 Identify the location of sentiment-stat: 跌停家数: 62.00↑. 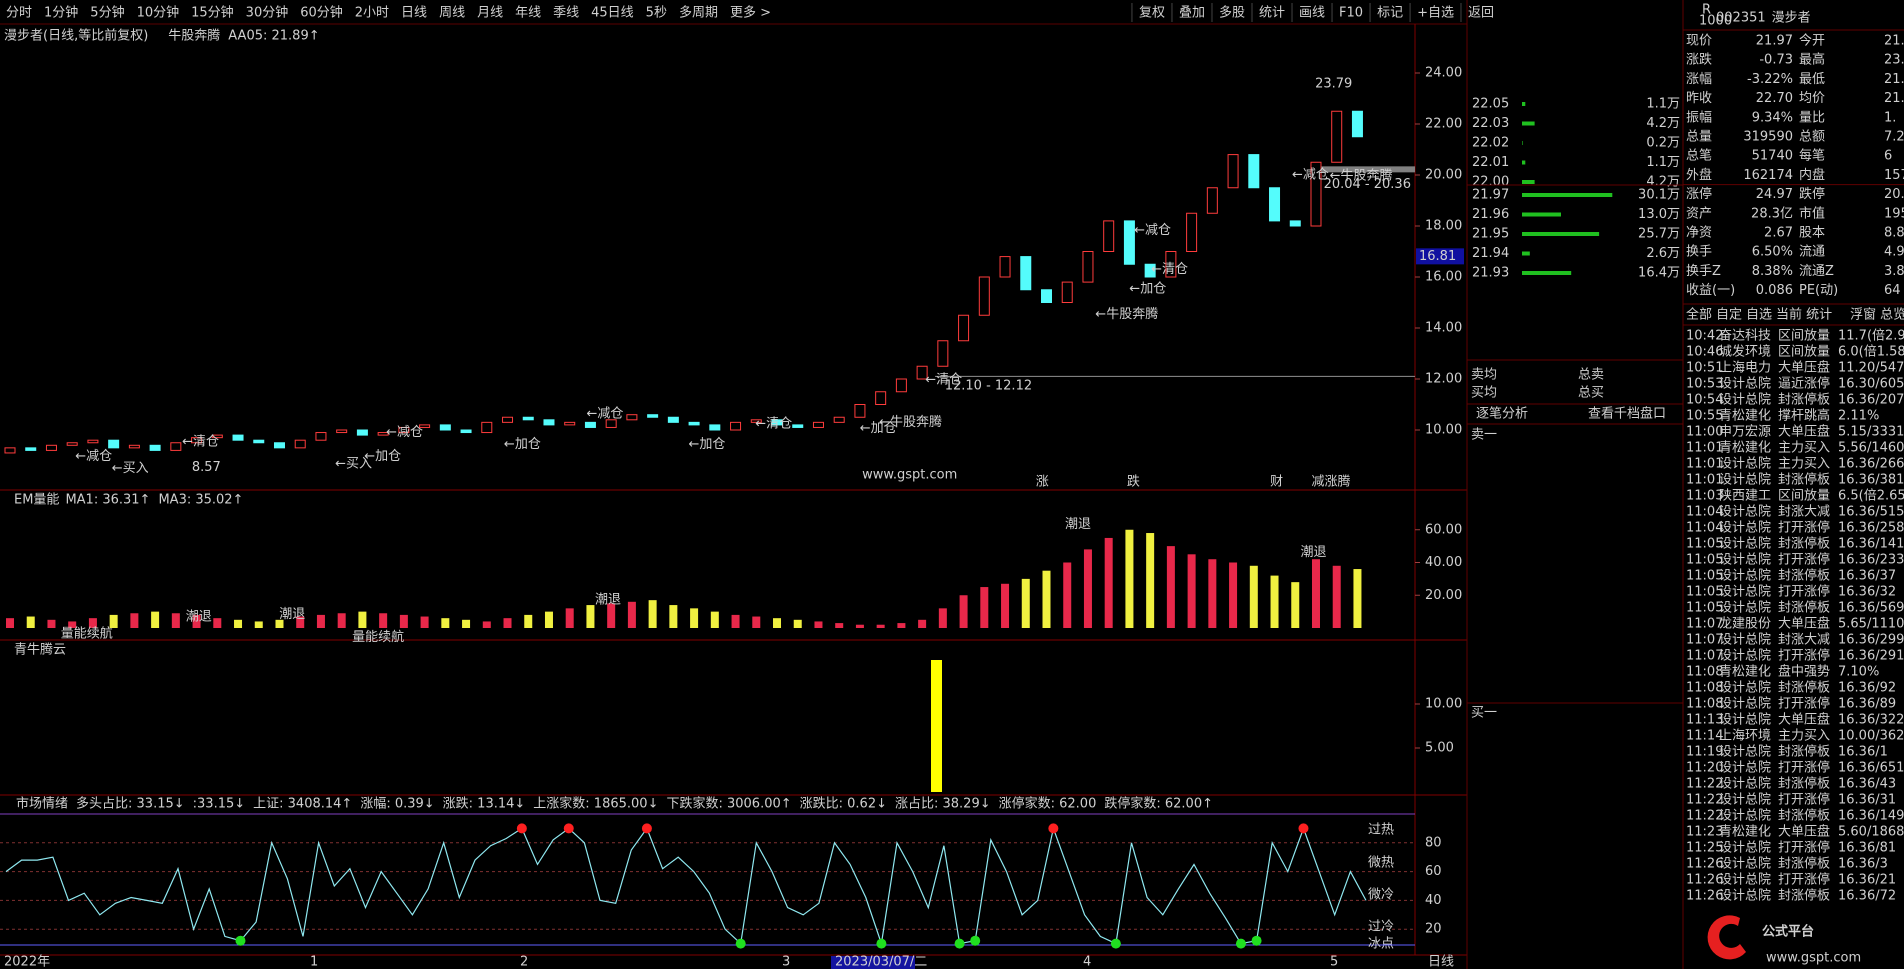
(1158, 804).